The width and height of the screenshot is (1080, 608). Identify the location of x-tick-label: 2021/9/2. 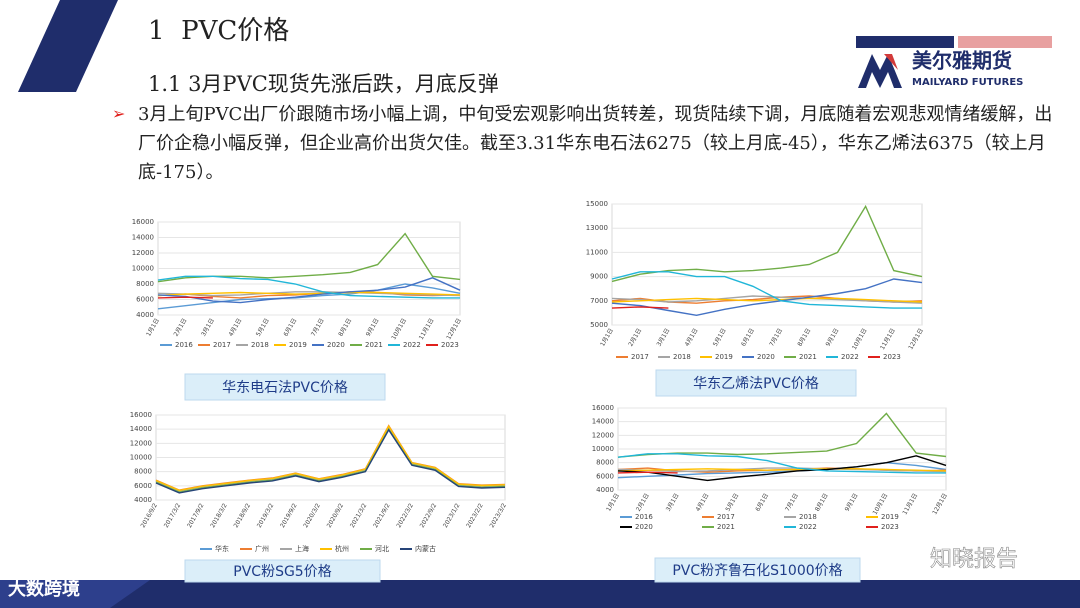
(382, 515).